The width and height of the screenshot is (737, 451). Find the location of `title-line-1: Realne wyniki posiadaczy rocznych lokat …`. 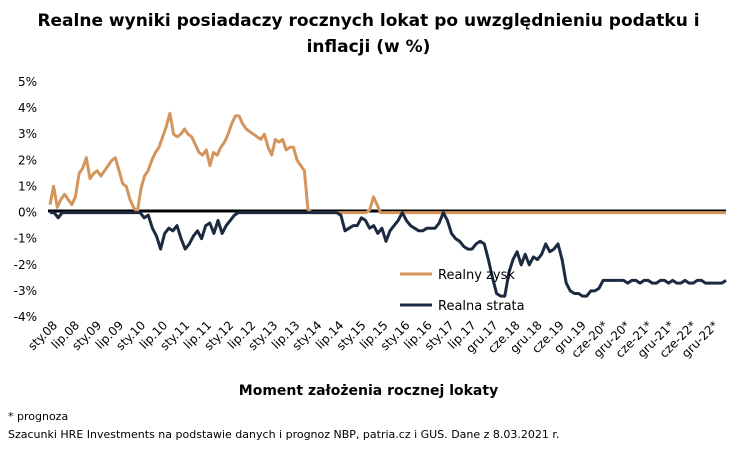

title-line-1: Realne wyniki posiadaczy rocznych lokat … is located at coordinates (368, 21).